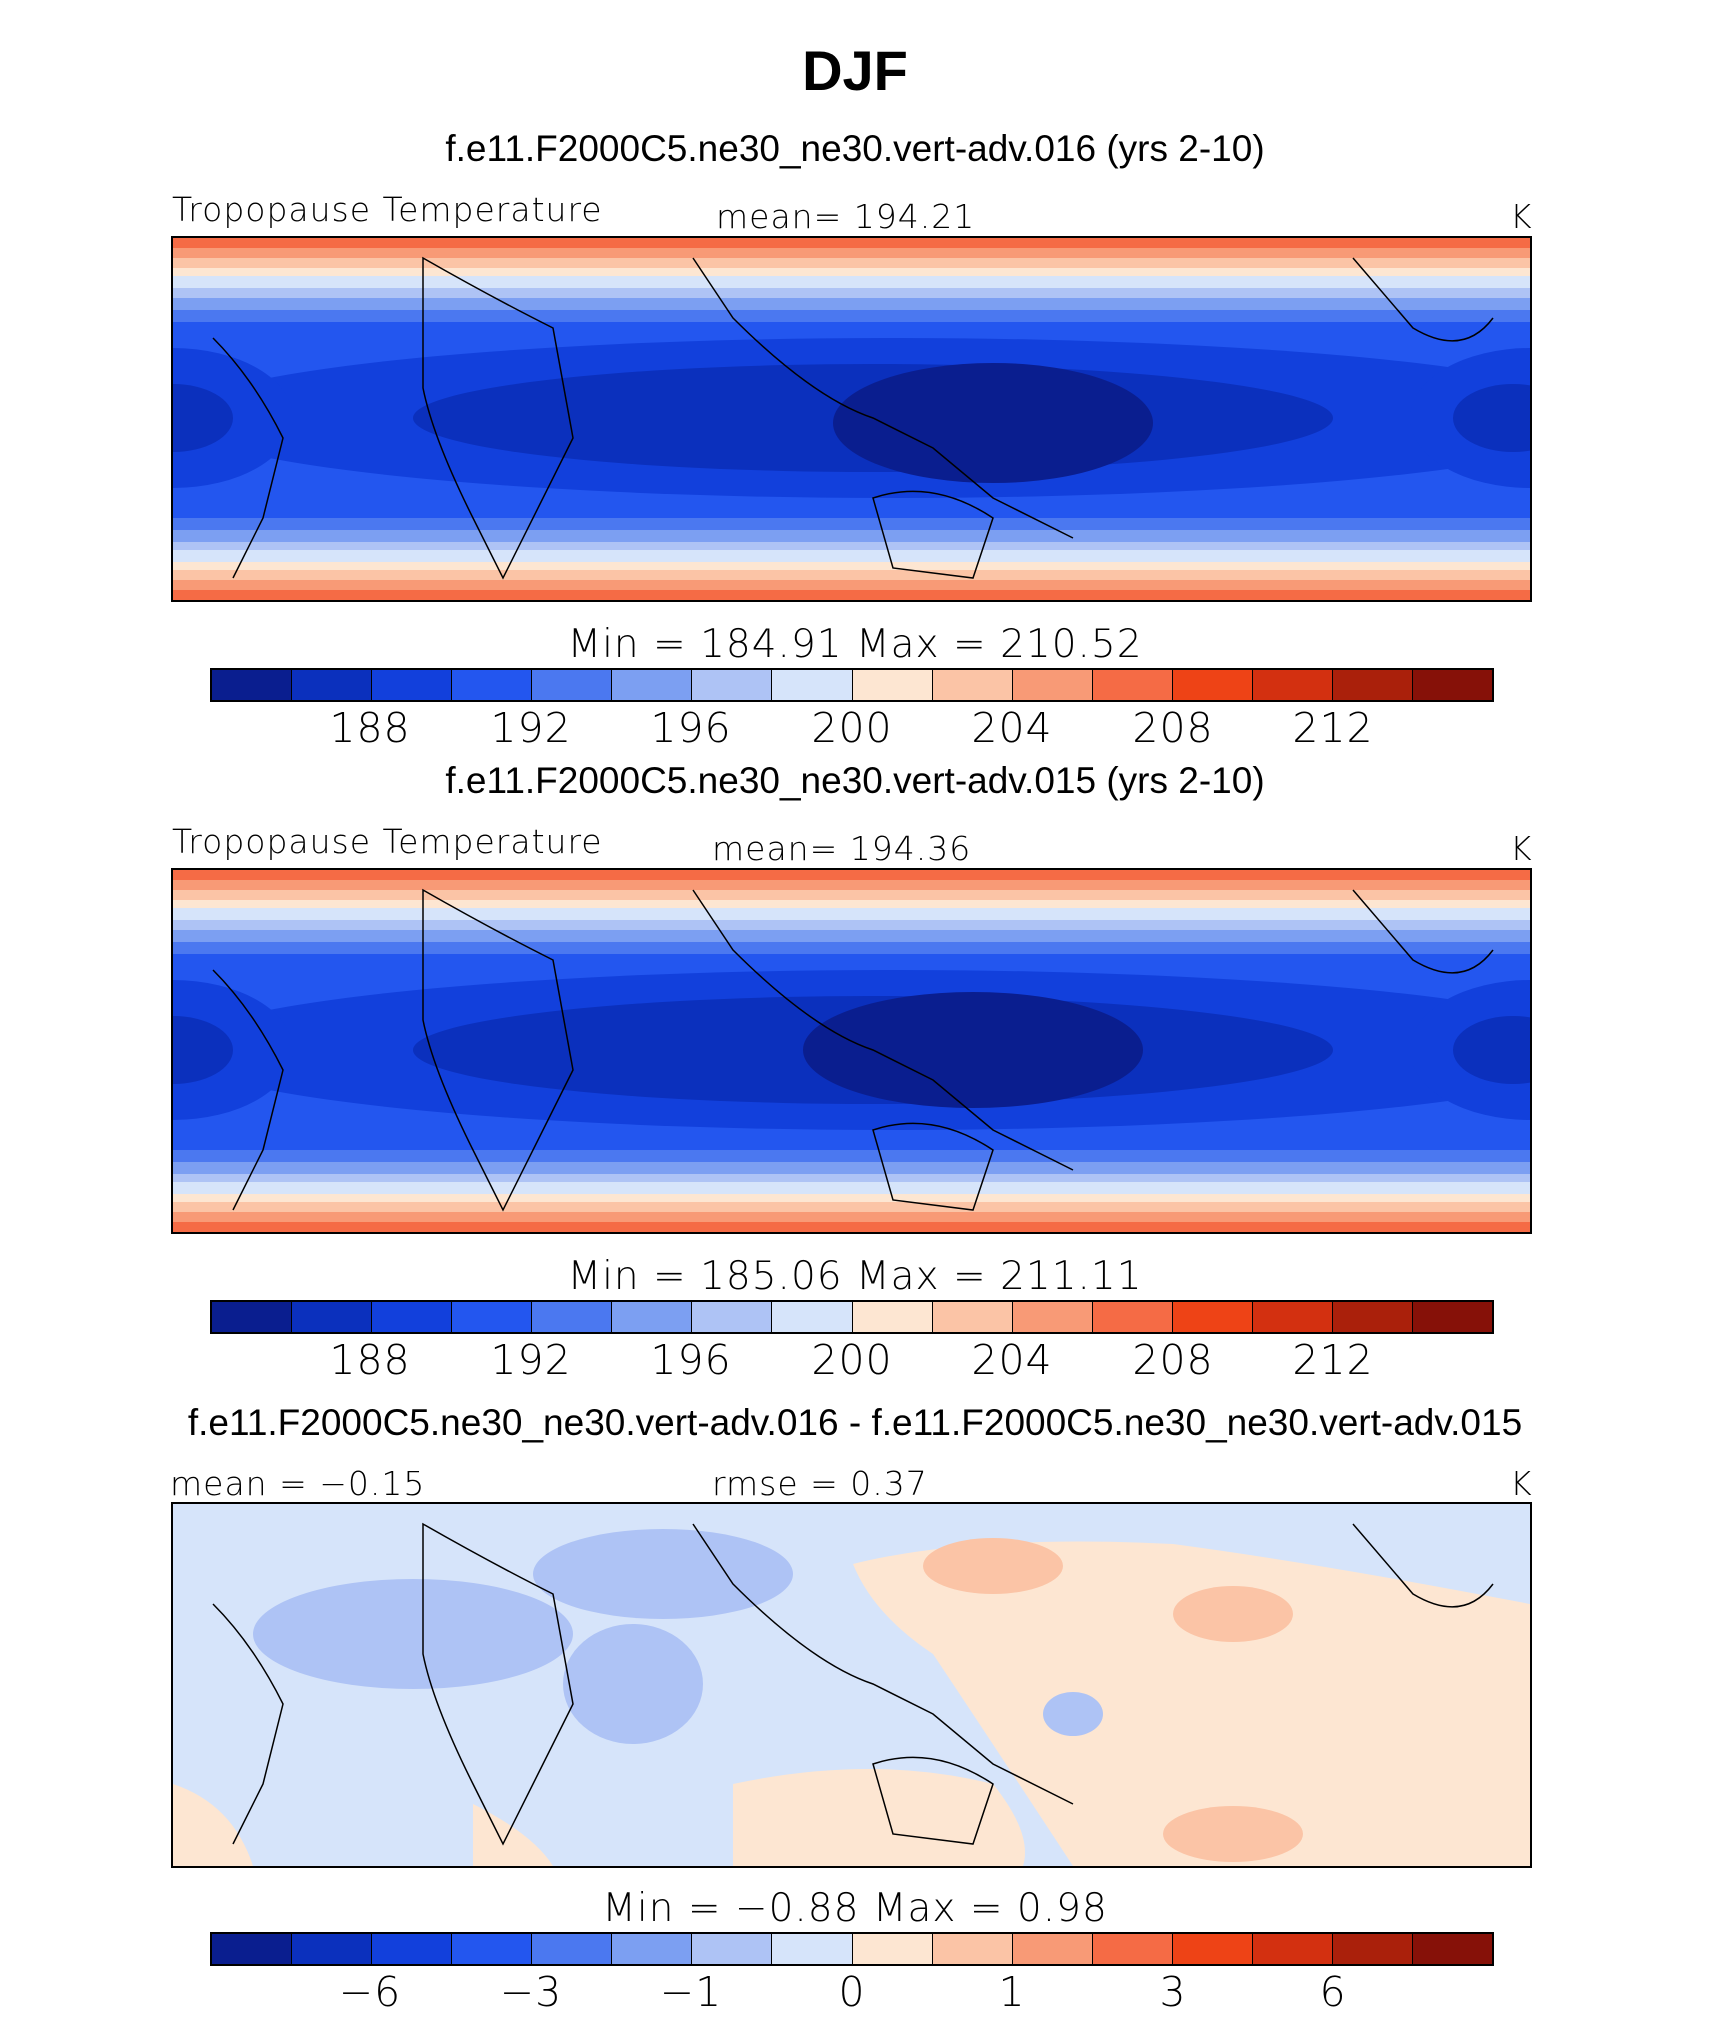  What do you see at coordinates (855, 644) in the screenshot?
I see `panel-1-minmax: Min = 184.91 Max = 210.52` at bounding box center [855, 644].